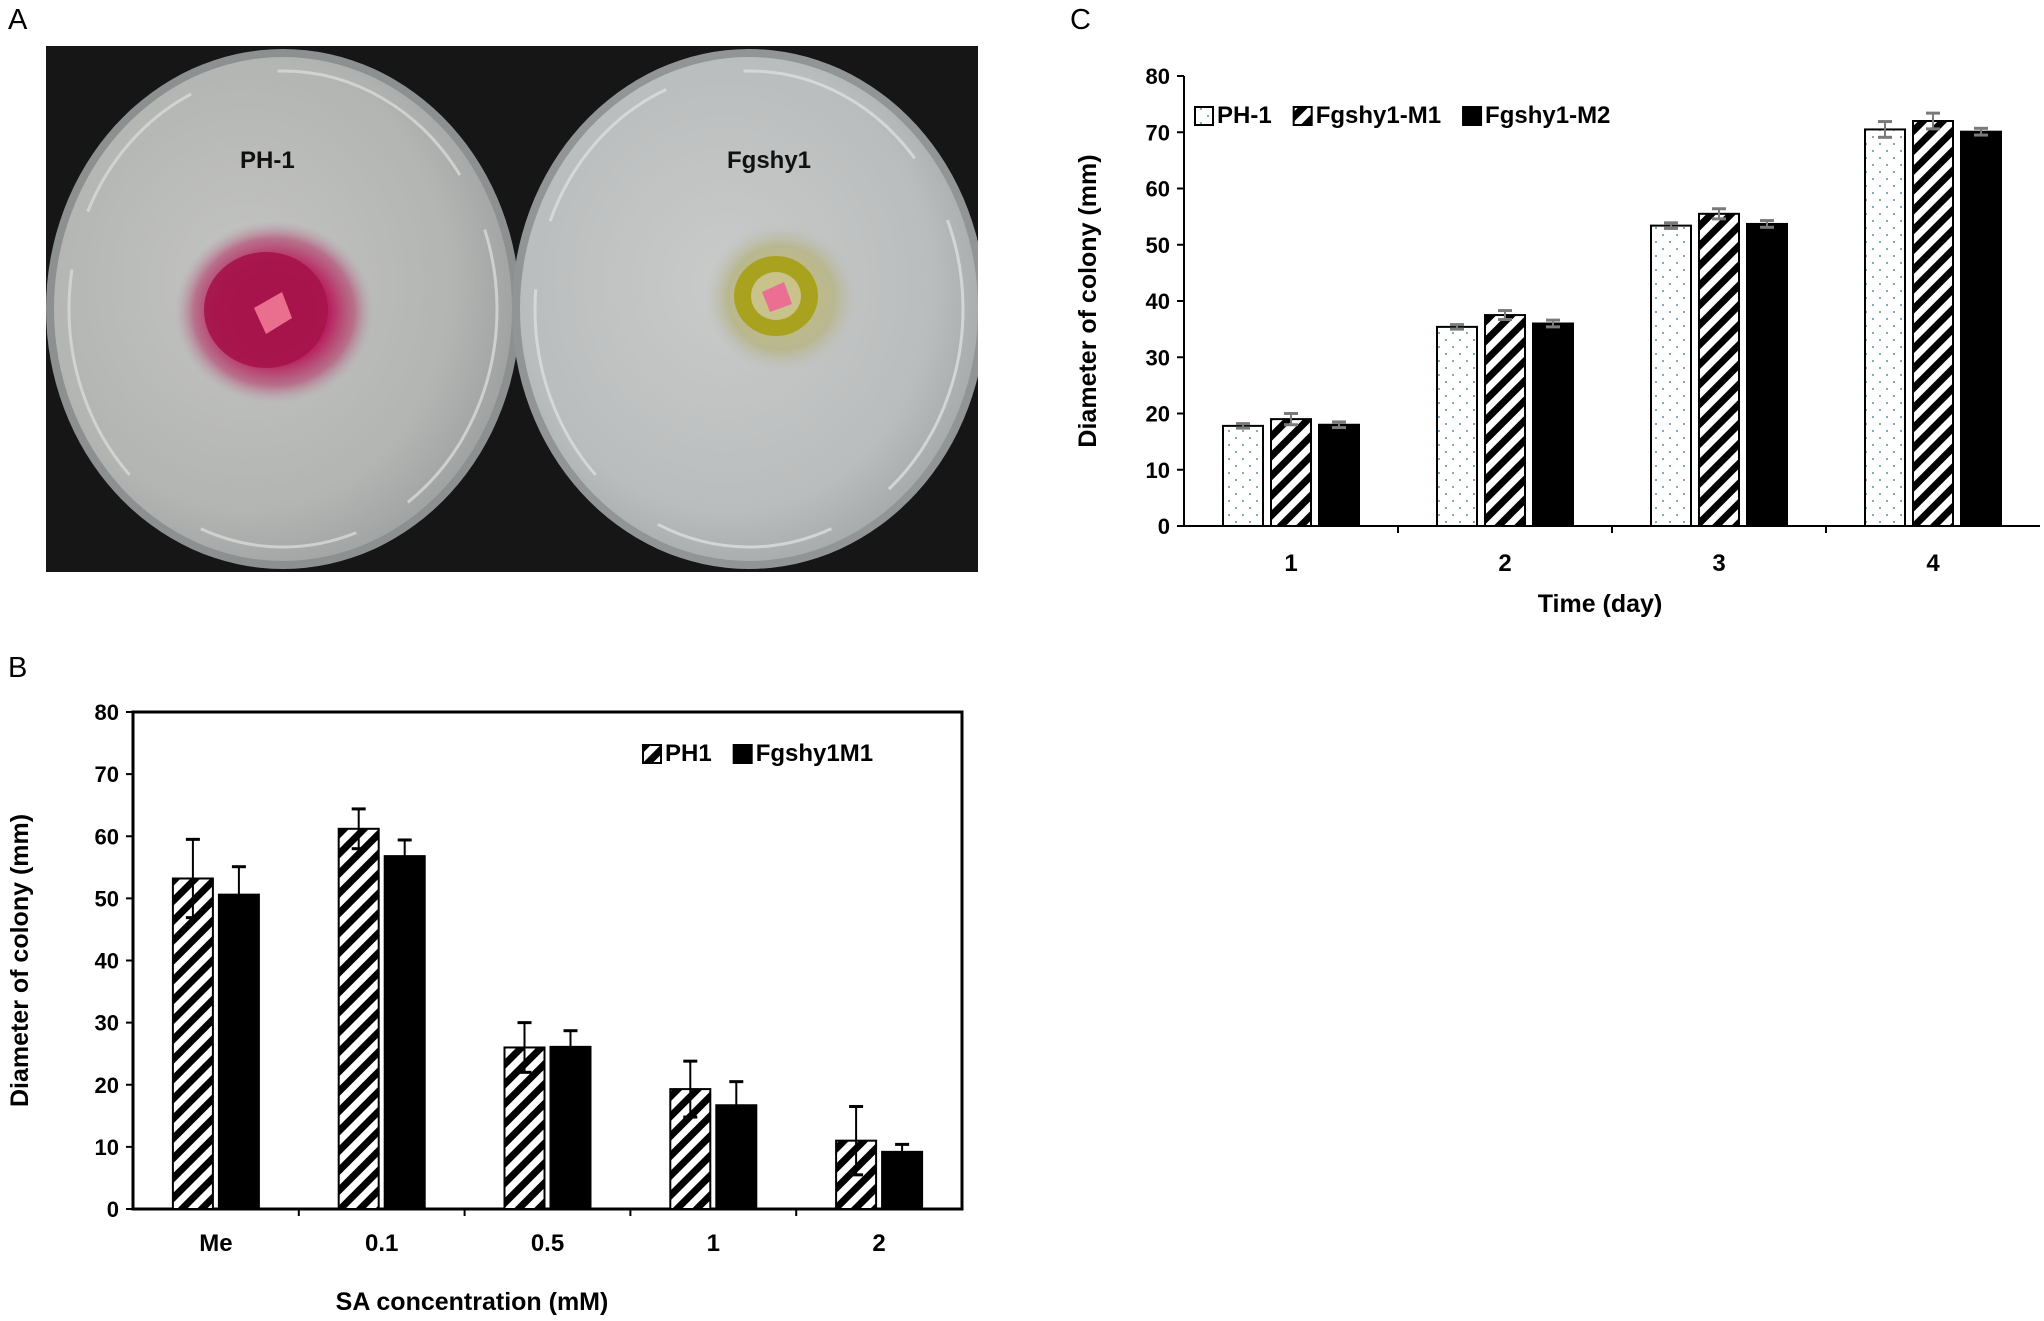 This screenshot has width=2044, height=1321. Describe the element at coordinates (814, 753) in the screenshot. I see `legend-label-b: Fgshy1M1` at that location.